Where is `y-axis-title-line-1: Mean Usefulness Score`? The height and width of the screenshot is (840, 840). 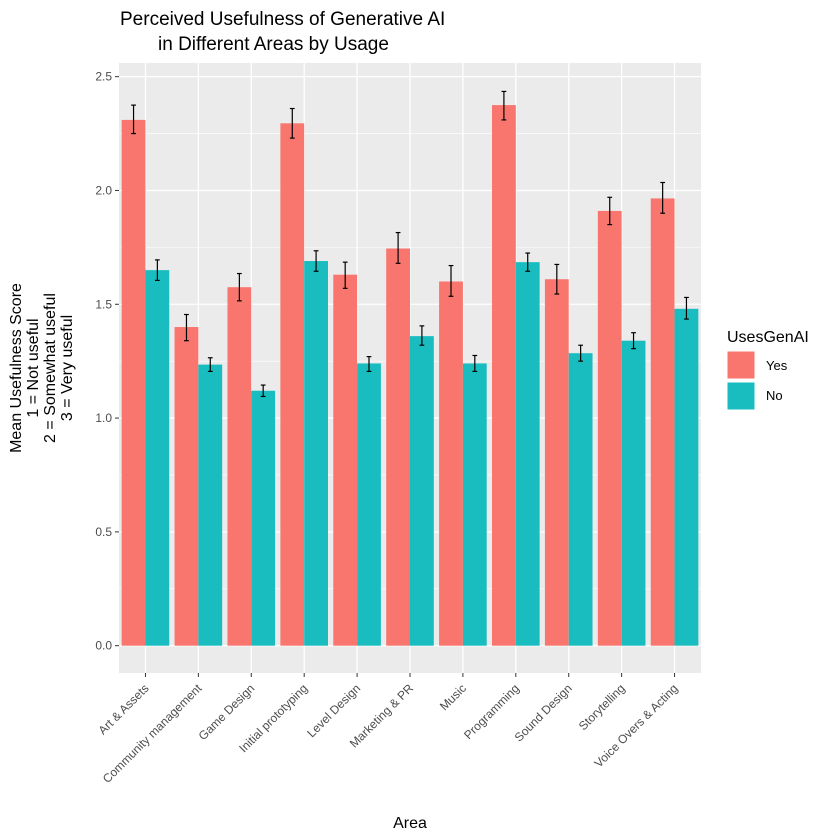 y-axis-title-line-1: Mean Usefulness Score is located at coordinates (16, 368).